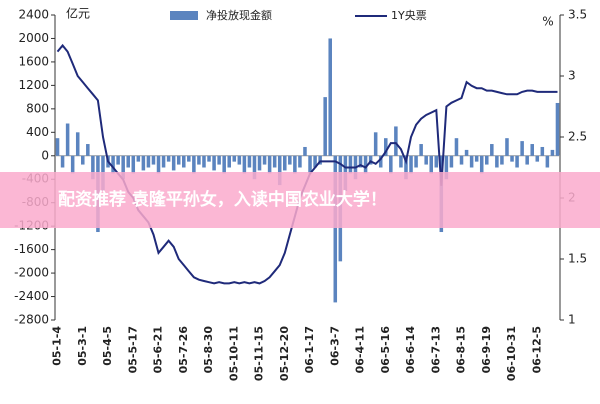  I want to click on banner-text: 配资推荐 袁隆平孙女，入读中国农业大学！, so click(222, 199).